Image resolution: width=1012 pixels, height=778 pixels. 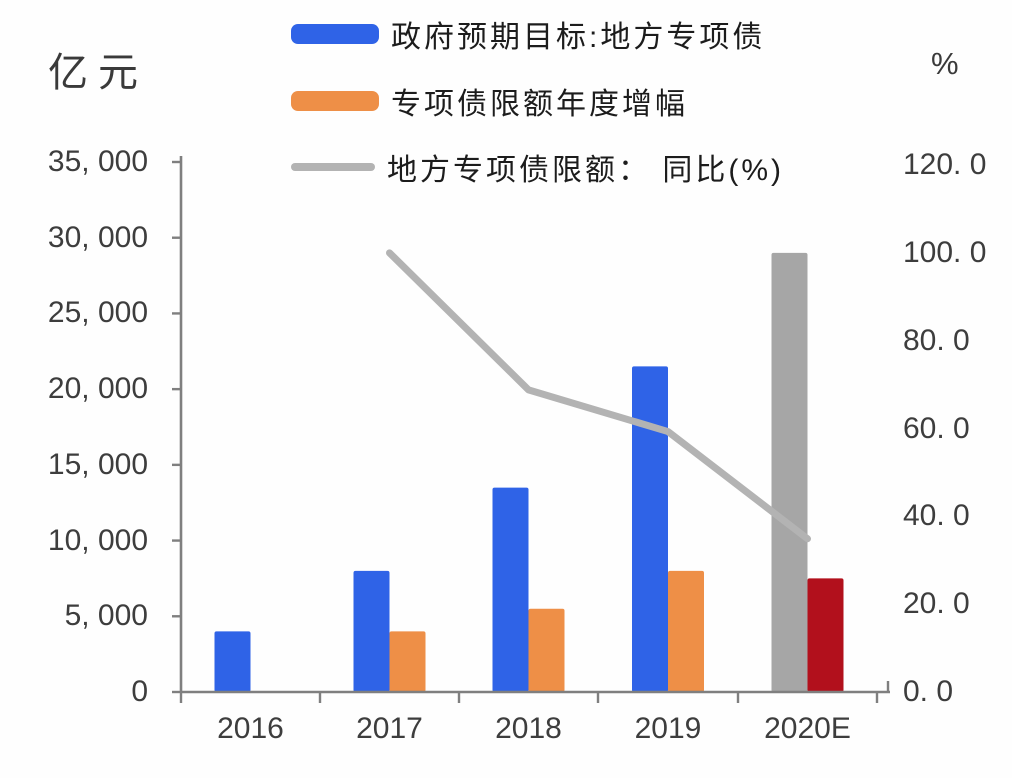 What do you see at coordinates (371, 631) in the screenshot?
I see `bar-2017-series0` at bounding box center [371, 631].